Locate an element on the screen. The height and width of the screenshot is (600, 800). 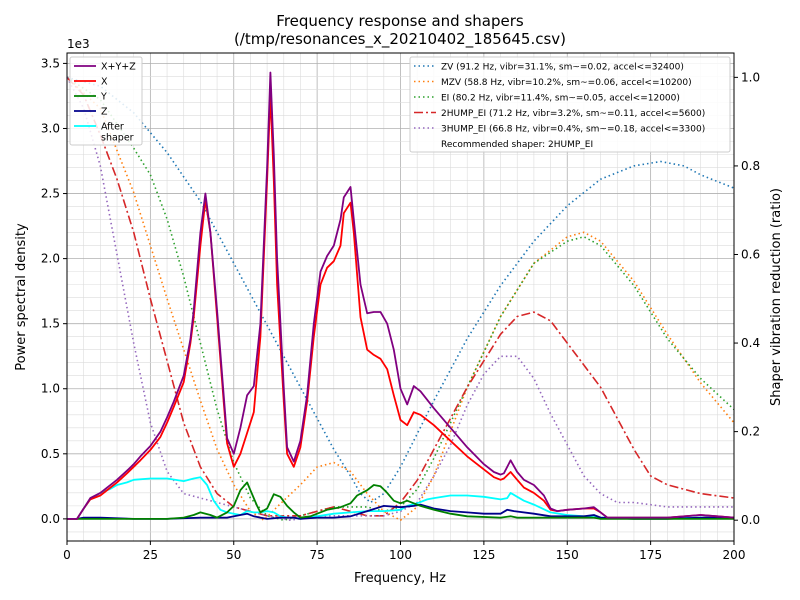
x-tick-label: 175 is located at coordinates (650, 555).